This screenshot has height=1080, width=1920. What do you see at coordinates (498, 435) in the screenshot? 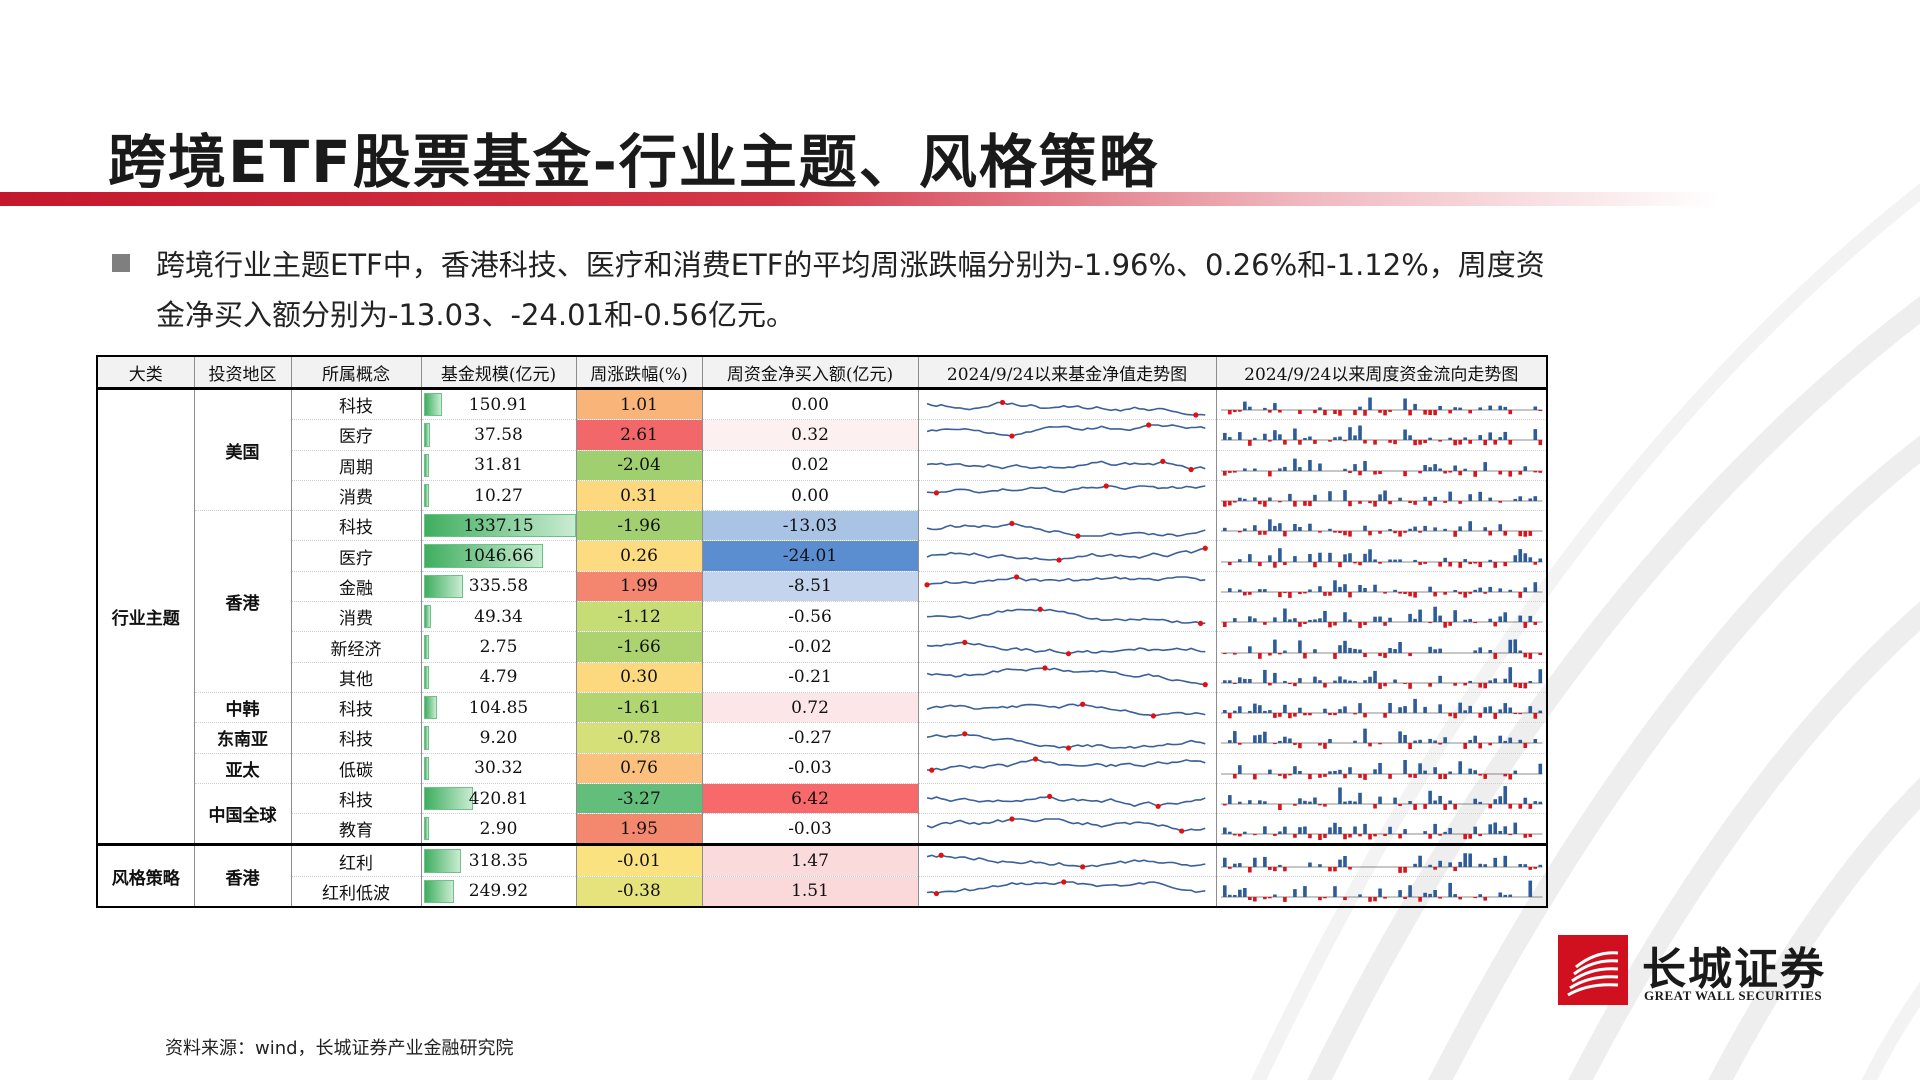
I see `size-cell: 37.58` at bounding box center [498, 435].